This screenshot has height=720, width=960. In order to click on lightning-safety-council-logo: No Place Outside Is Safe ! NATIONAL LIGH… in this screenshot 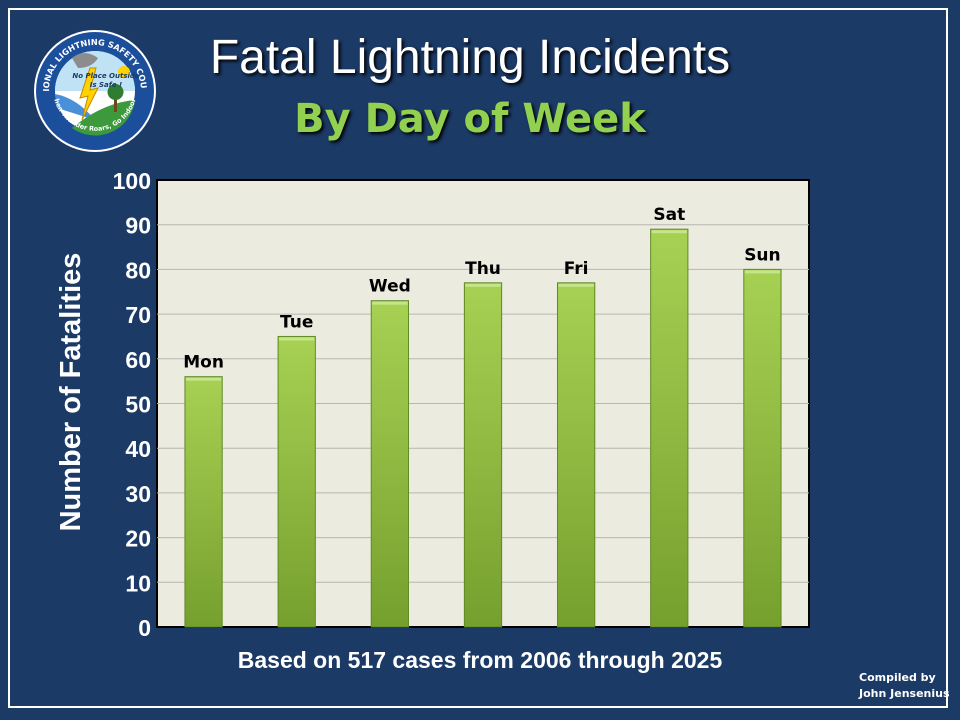, I will do `click(94, 90)`.